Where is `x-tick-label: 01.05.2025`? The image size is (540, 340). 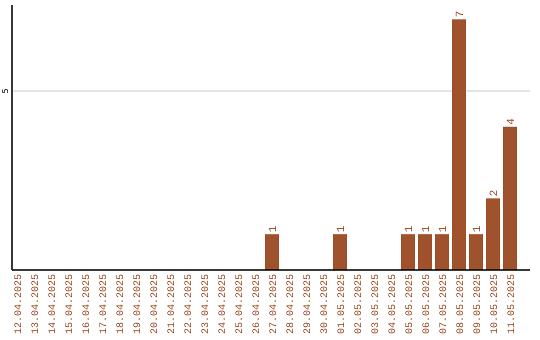
x-tick-label: 01.05.2025 is located at coordinates (342, 304).